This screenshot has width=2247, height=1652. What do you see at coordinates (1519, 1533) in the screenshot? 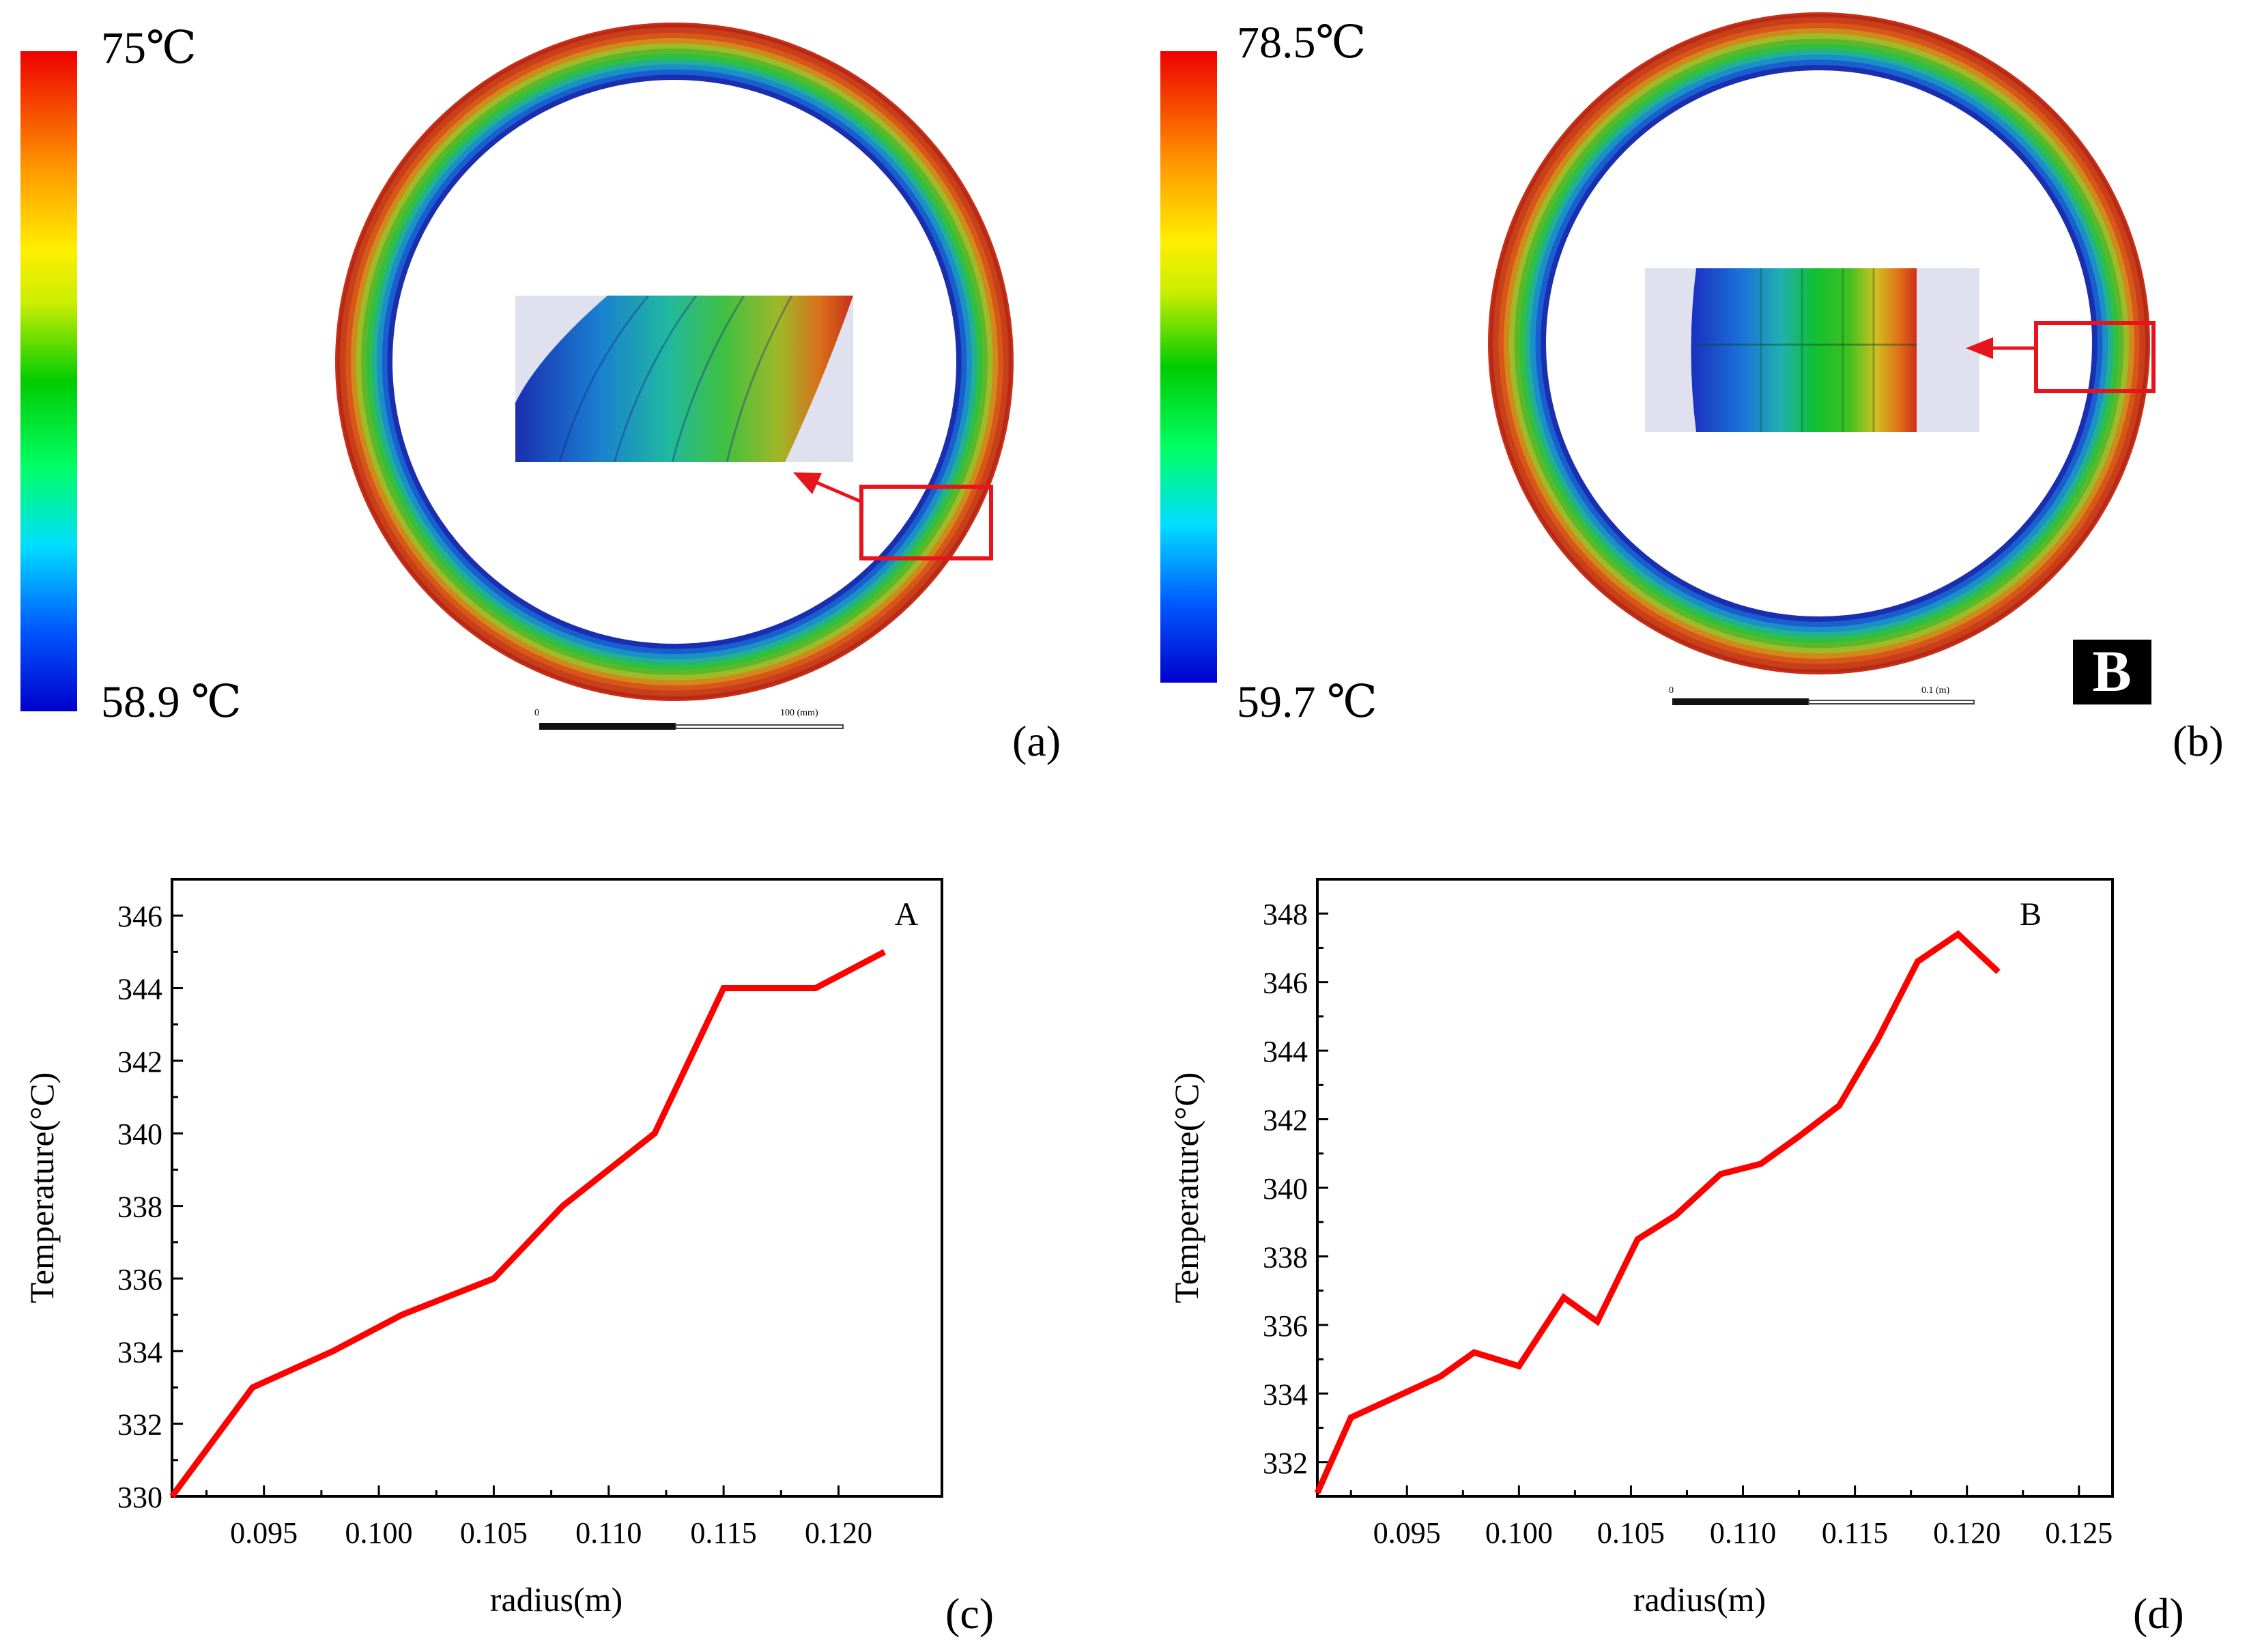
I see `chart-d-xtick-label-1: 0.100` at bounding box center [1519, 1533].